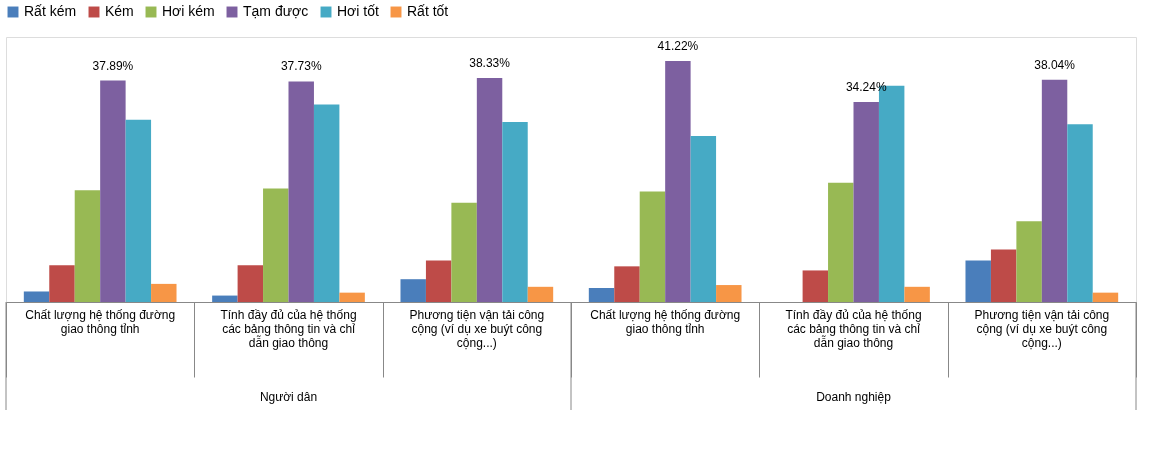 This screenshot has width=1158, height=465. I want to click on legend-label: Hơi kém, so click(188, 11).